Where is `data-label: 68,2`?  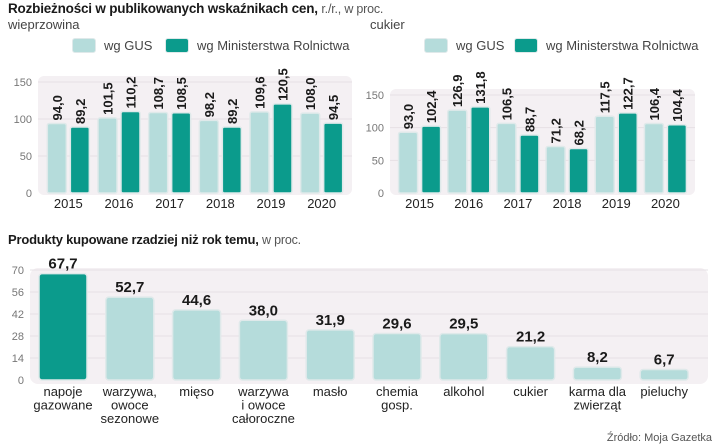 data-label: 68,2 is located at coordinates (579, 132).